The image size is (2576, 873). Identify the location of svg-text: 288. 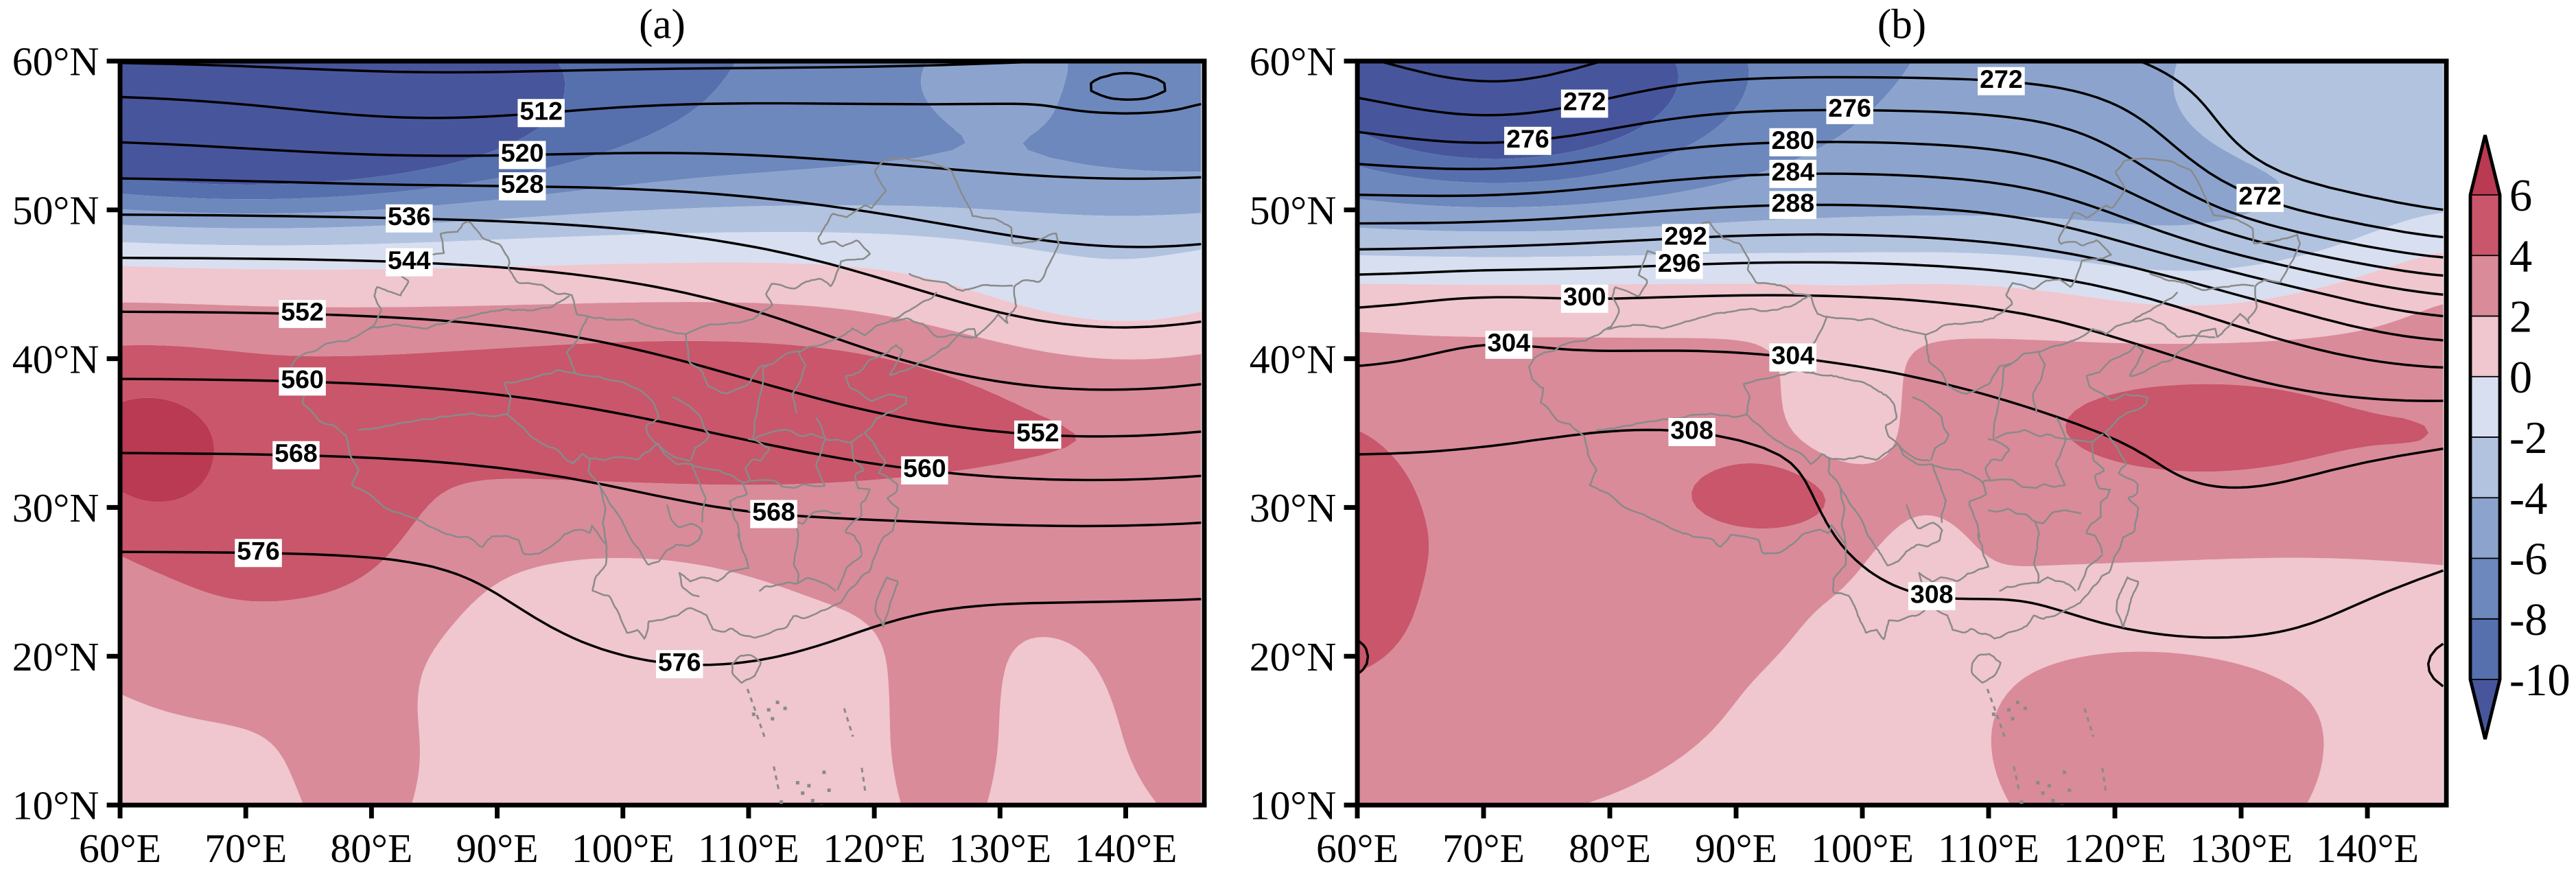
(1793, 202).